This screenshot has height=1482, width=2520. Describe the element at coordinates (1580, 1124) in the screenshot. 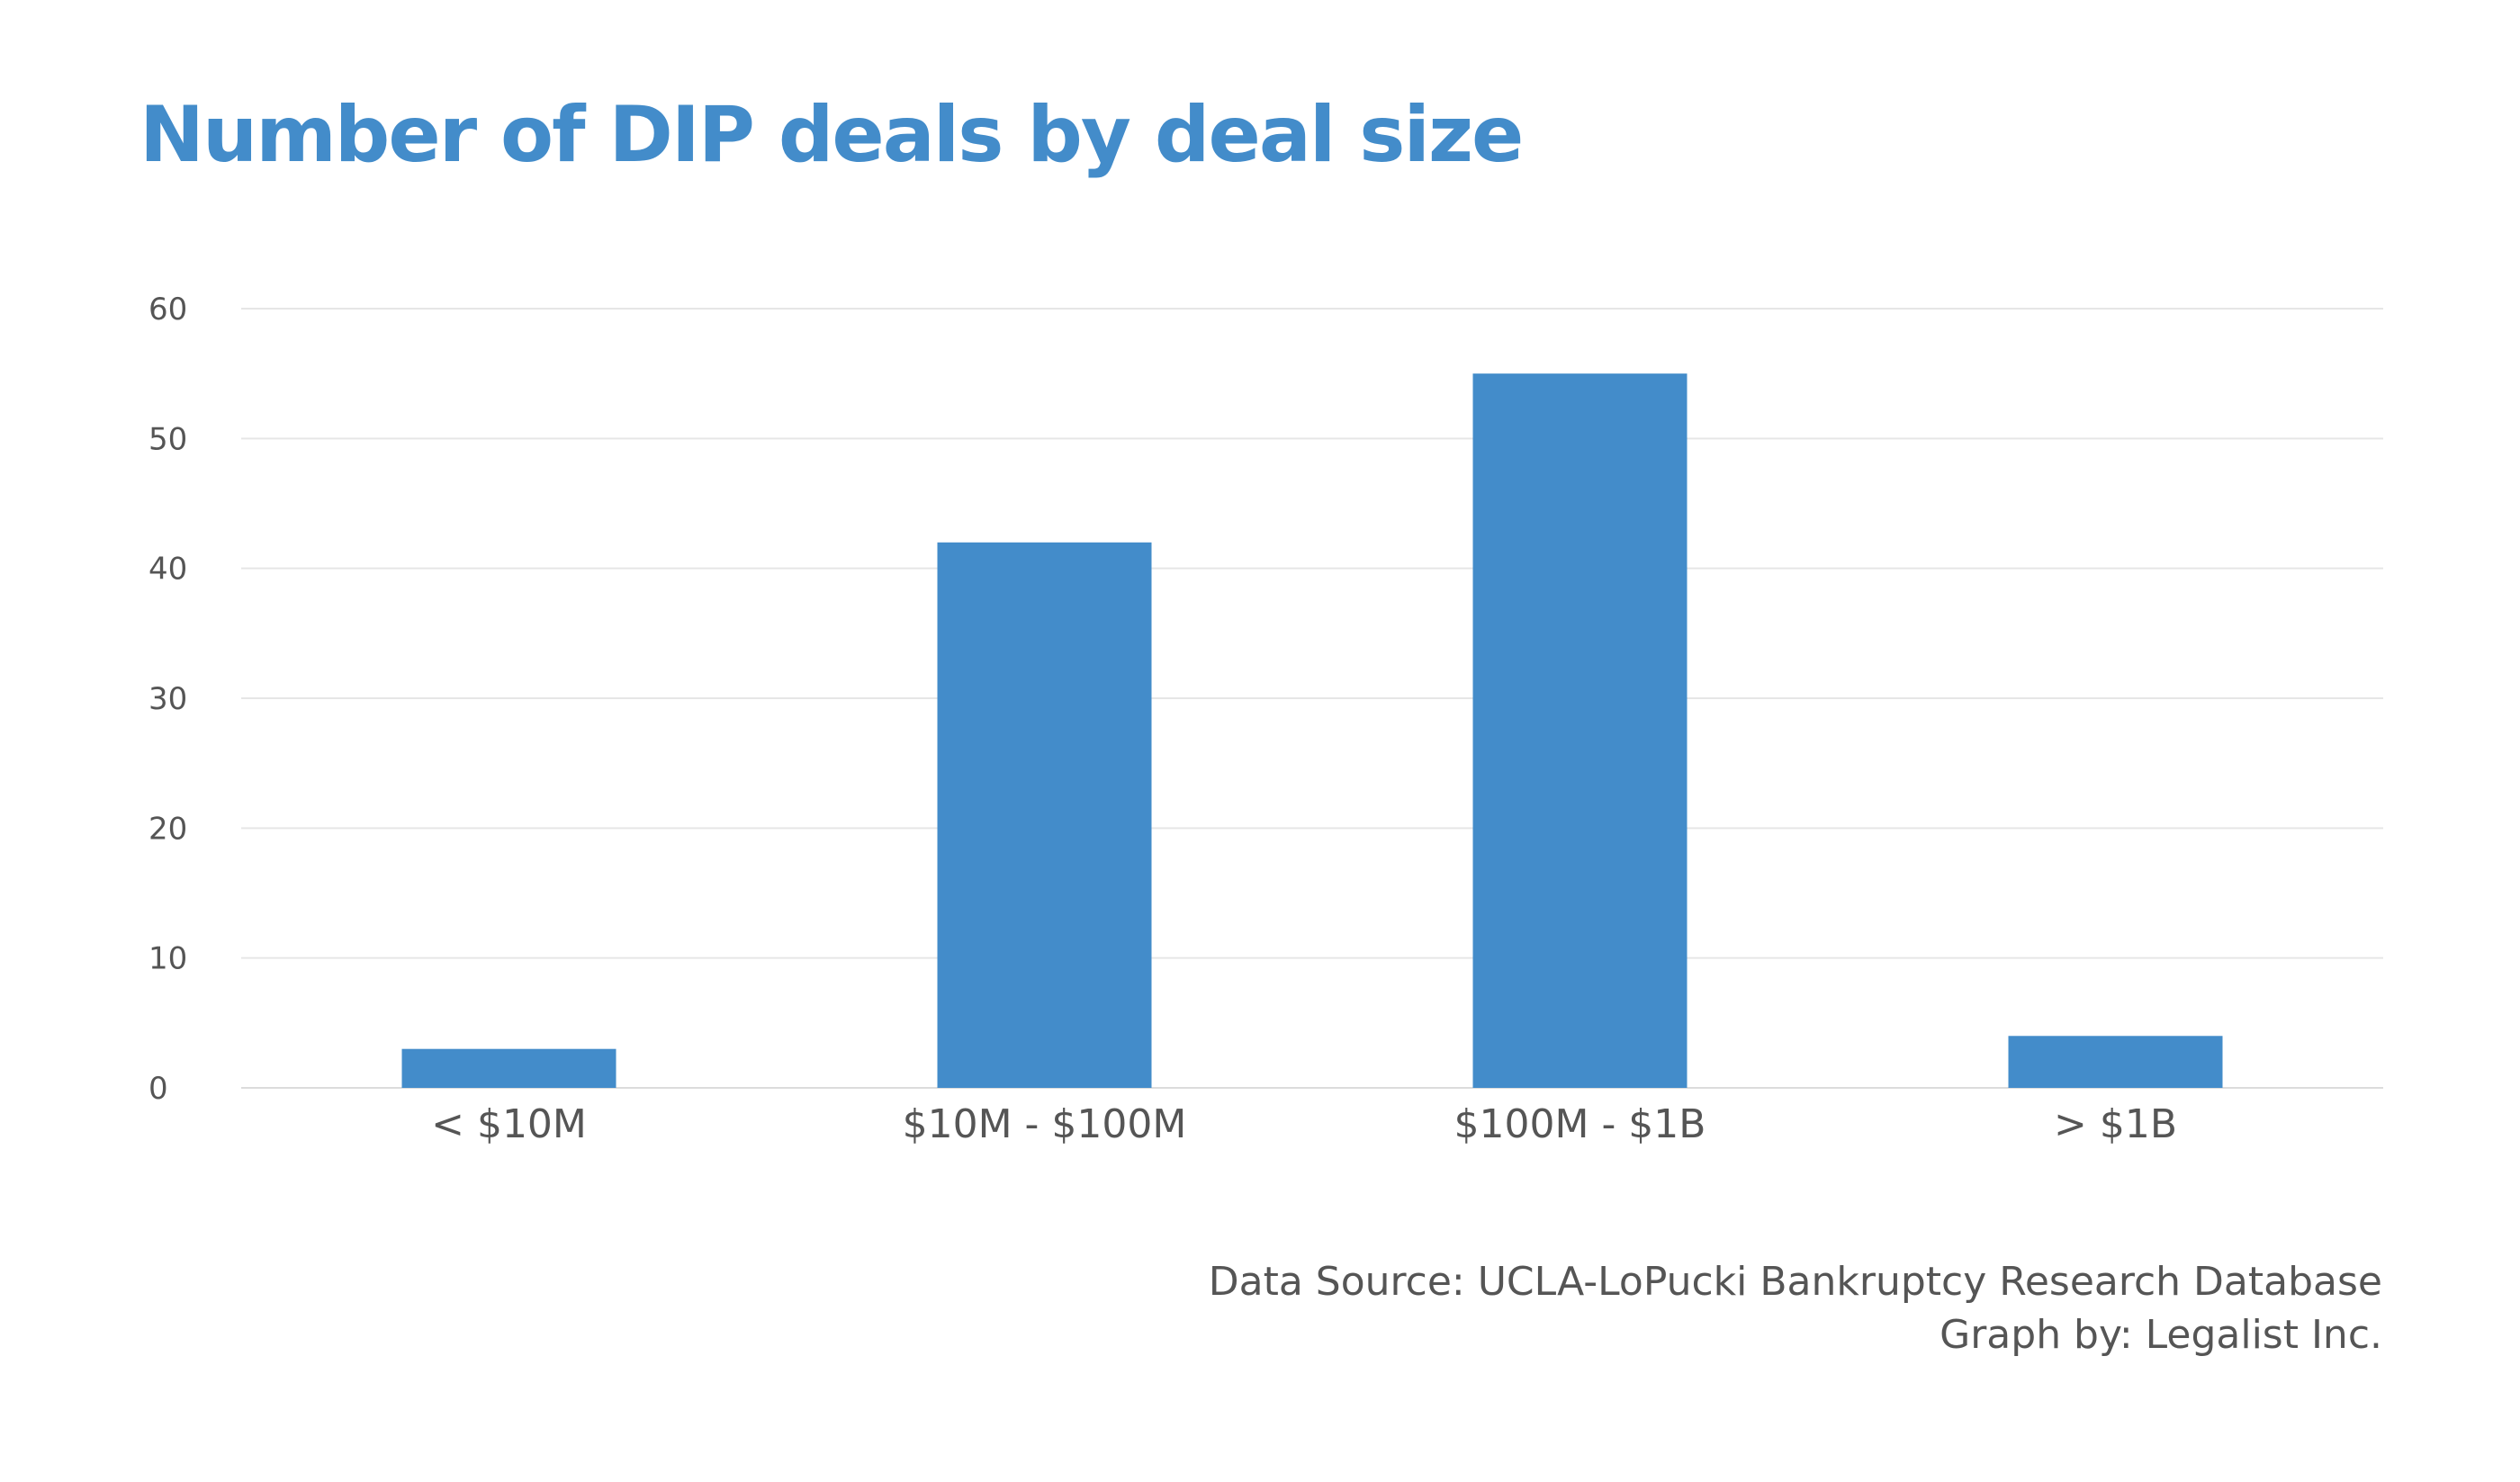

I see `x-tick-label: $100M - $1B` at that location.